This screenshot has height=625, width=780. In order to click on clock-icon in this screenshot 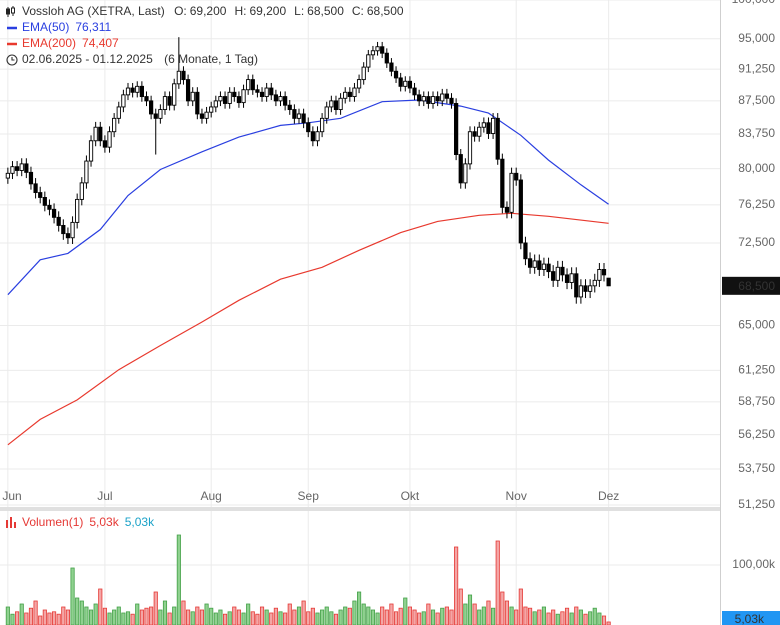, I will do `click(12, 60)`.